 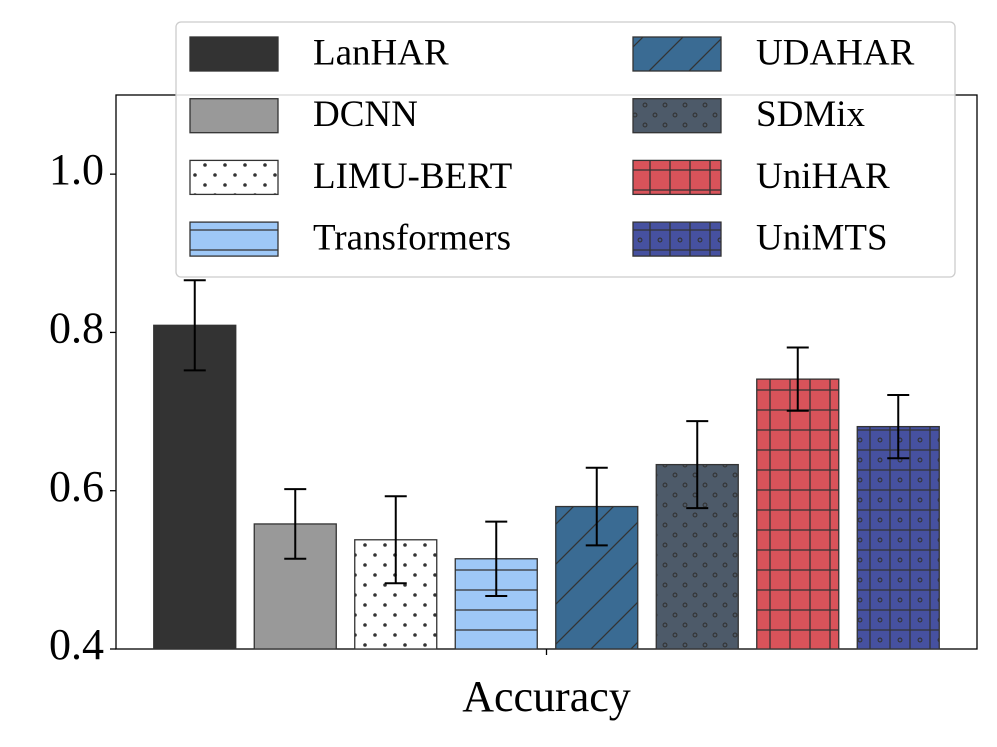 I want to click on legend-label: DCNN, so click(x=365, y=114).